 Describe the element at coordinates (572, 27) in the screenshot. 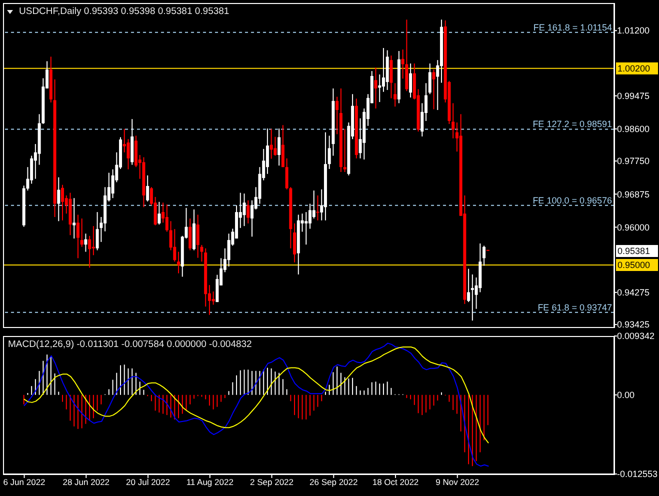

I see `ref-line-label: FE 161.8 = 1.01154` at that location.